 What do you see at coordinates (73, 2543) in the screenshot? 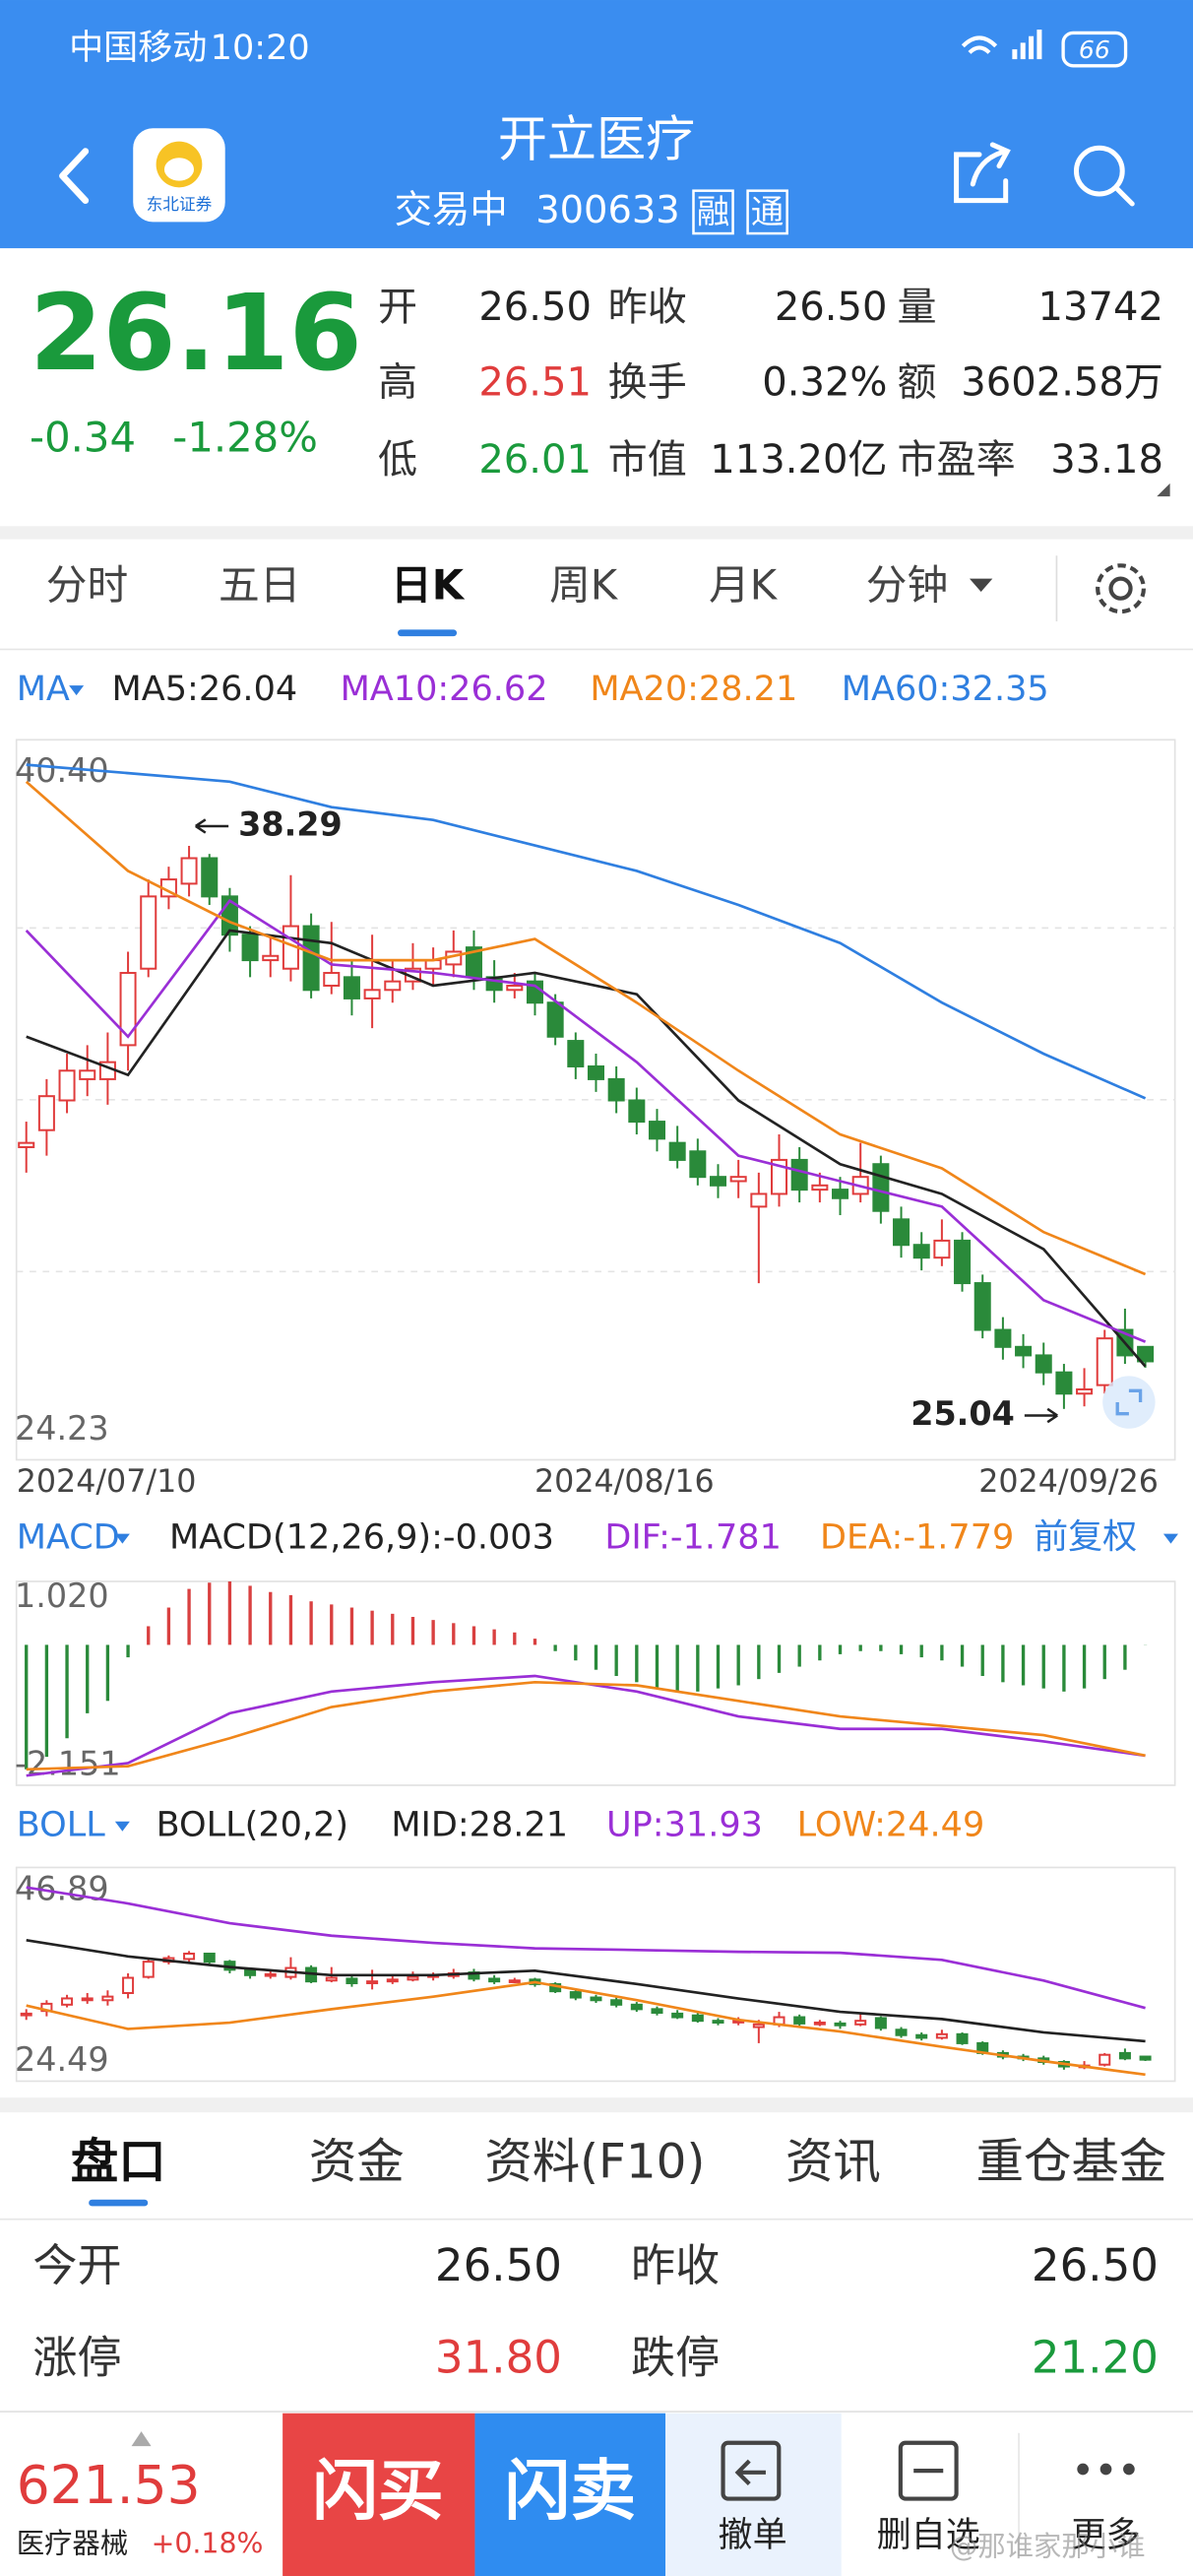
I see `index-name: 医疗器械` at bounding box center [73, 2543].